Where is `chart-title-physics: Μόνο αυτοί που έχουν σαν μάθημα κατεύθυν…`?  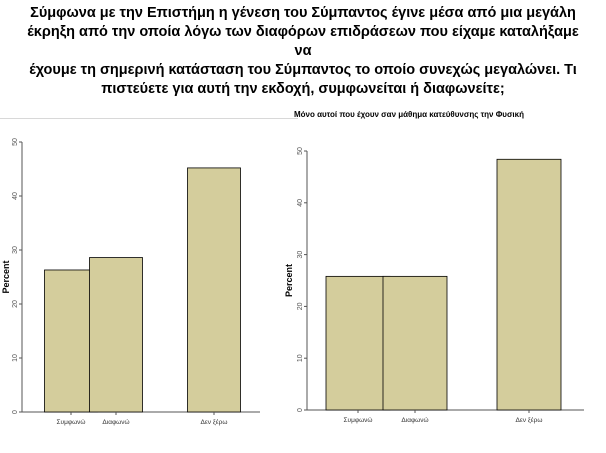
chart-title-physics: Μόνο αυτοί που έχουν σαν μάθημα κατεύθυν… is located at coordinates (409, 114).